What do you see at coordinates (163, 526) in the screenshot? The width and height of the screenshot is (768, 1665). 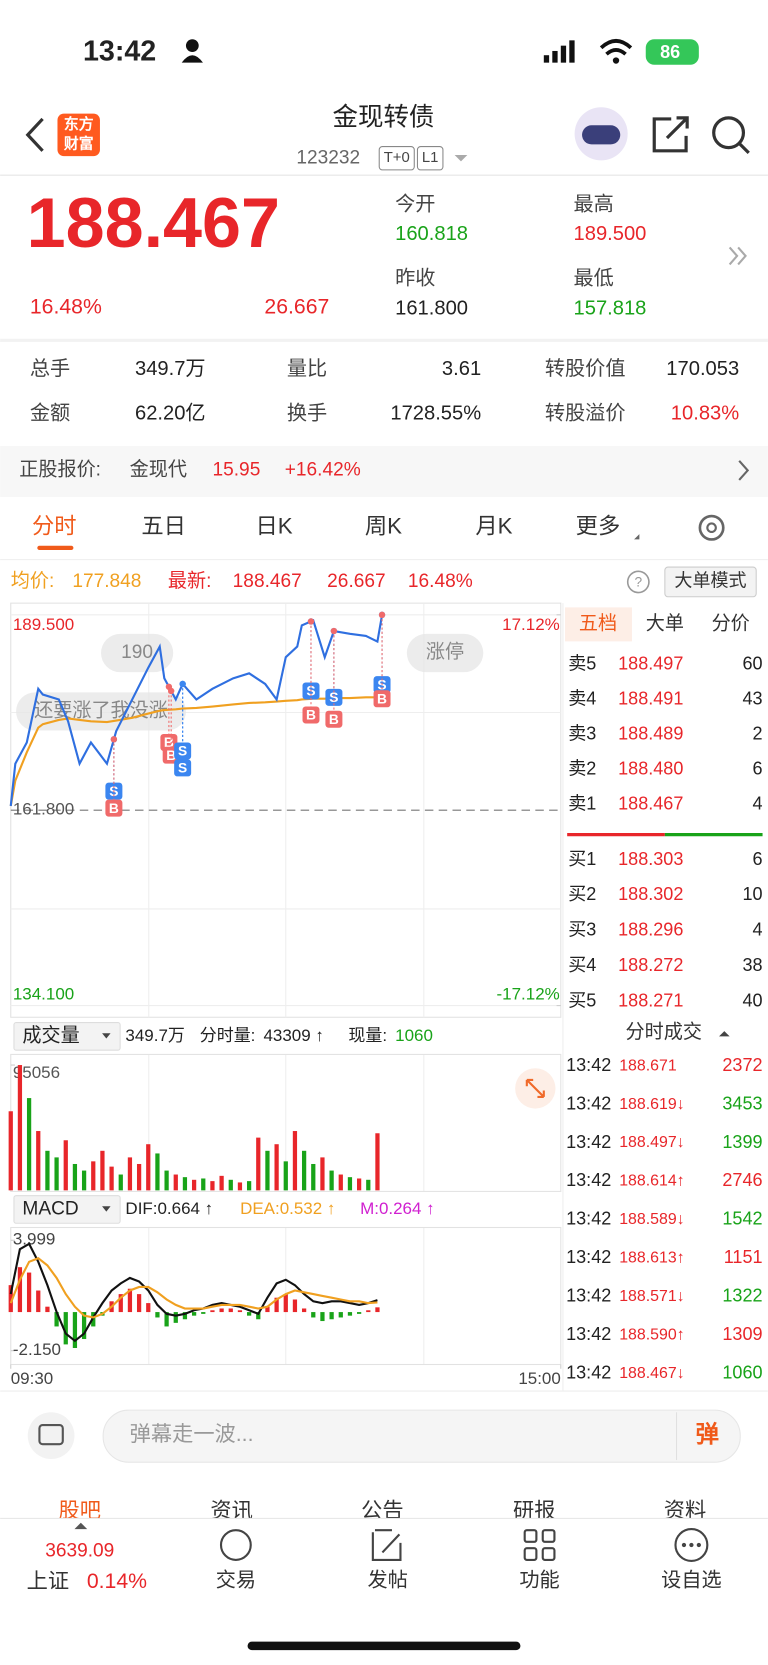 I see `chart-tab: 五日` at bounding box center [163, 526].